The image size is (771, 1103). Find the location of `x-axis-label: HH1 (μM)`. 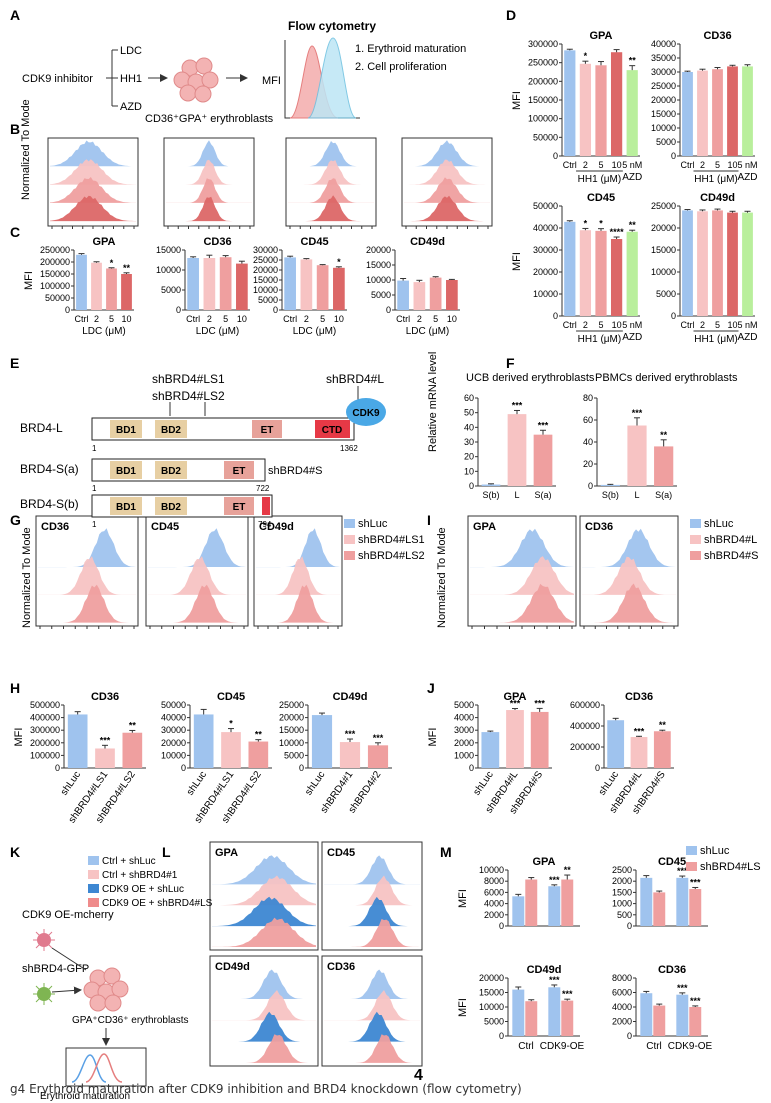

x-axis-label: HH1 (μM) is located at coordinates (600, 339).